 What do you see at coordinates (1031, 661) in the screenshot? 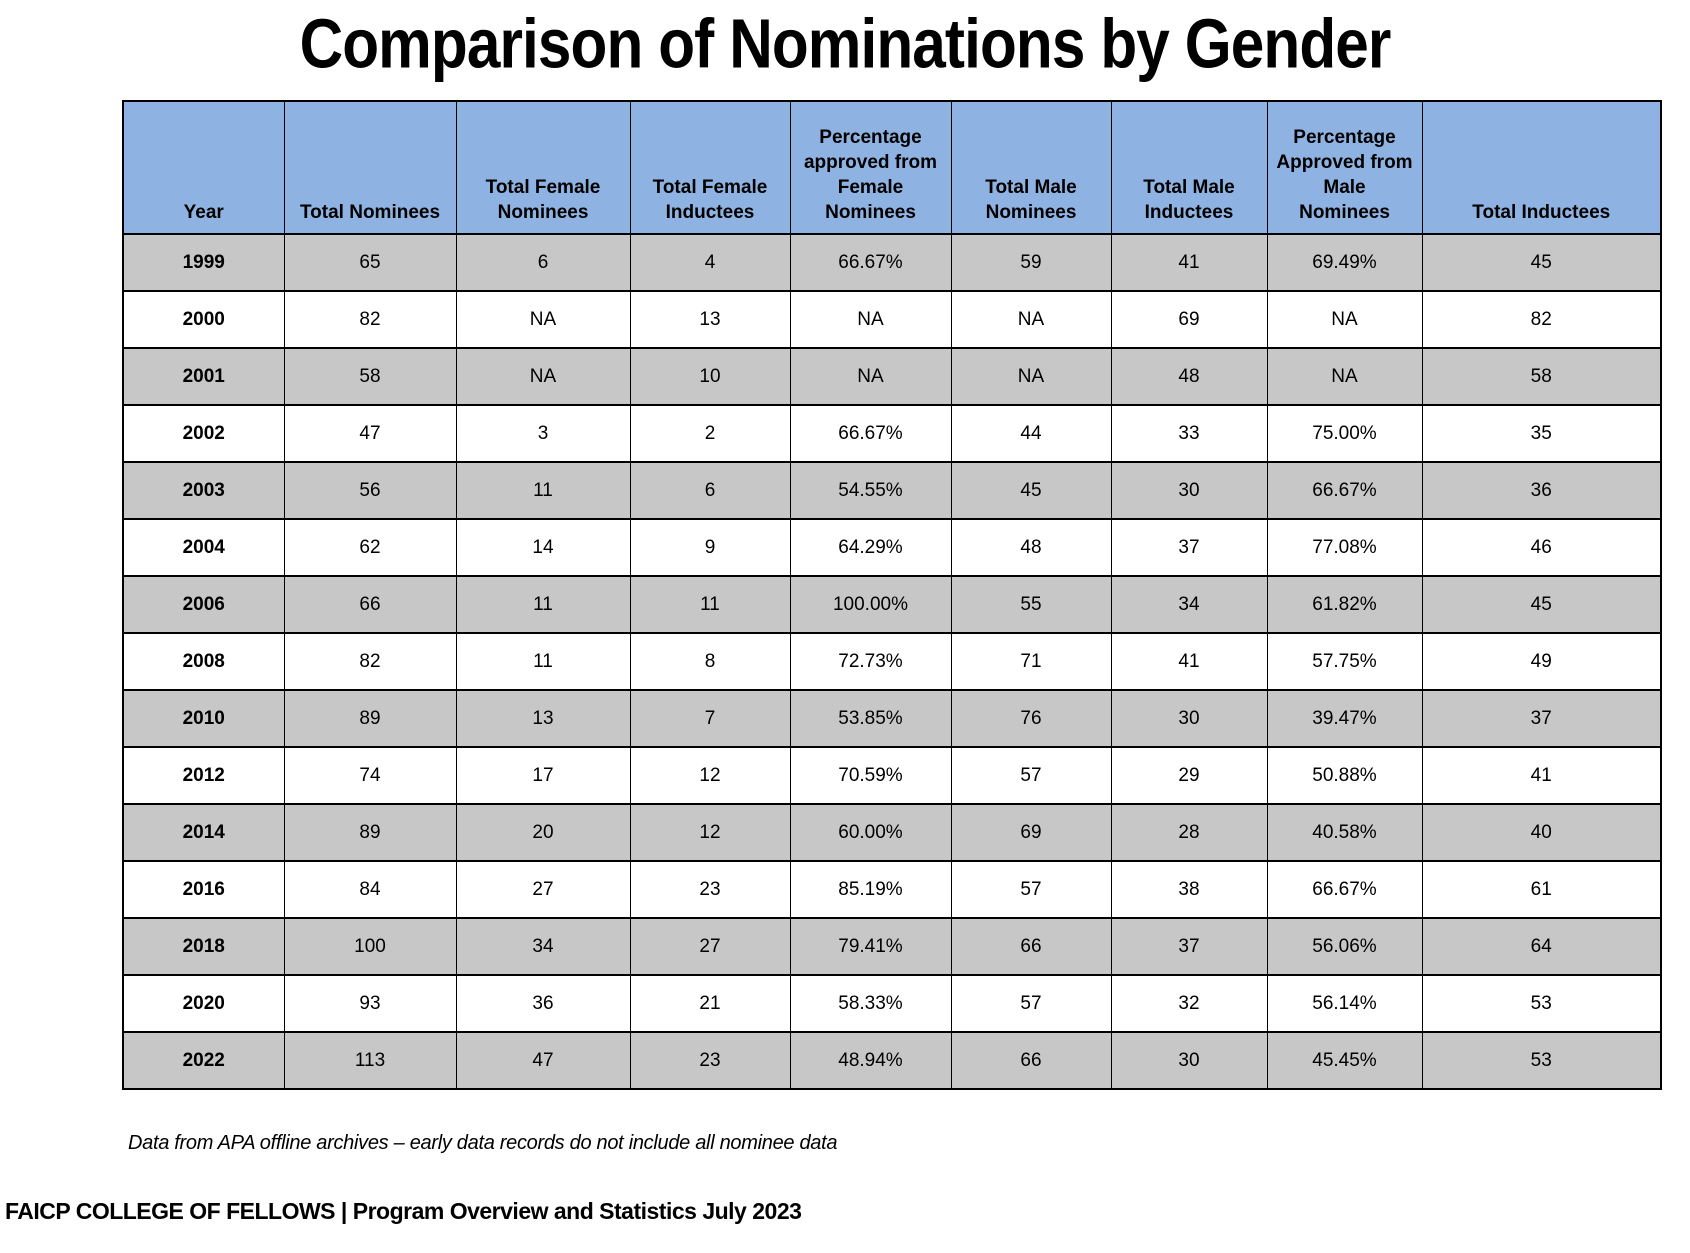
I see `data-cell: 71` at bounding box center [1031, 661].